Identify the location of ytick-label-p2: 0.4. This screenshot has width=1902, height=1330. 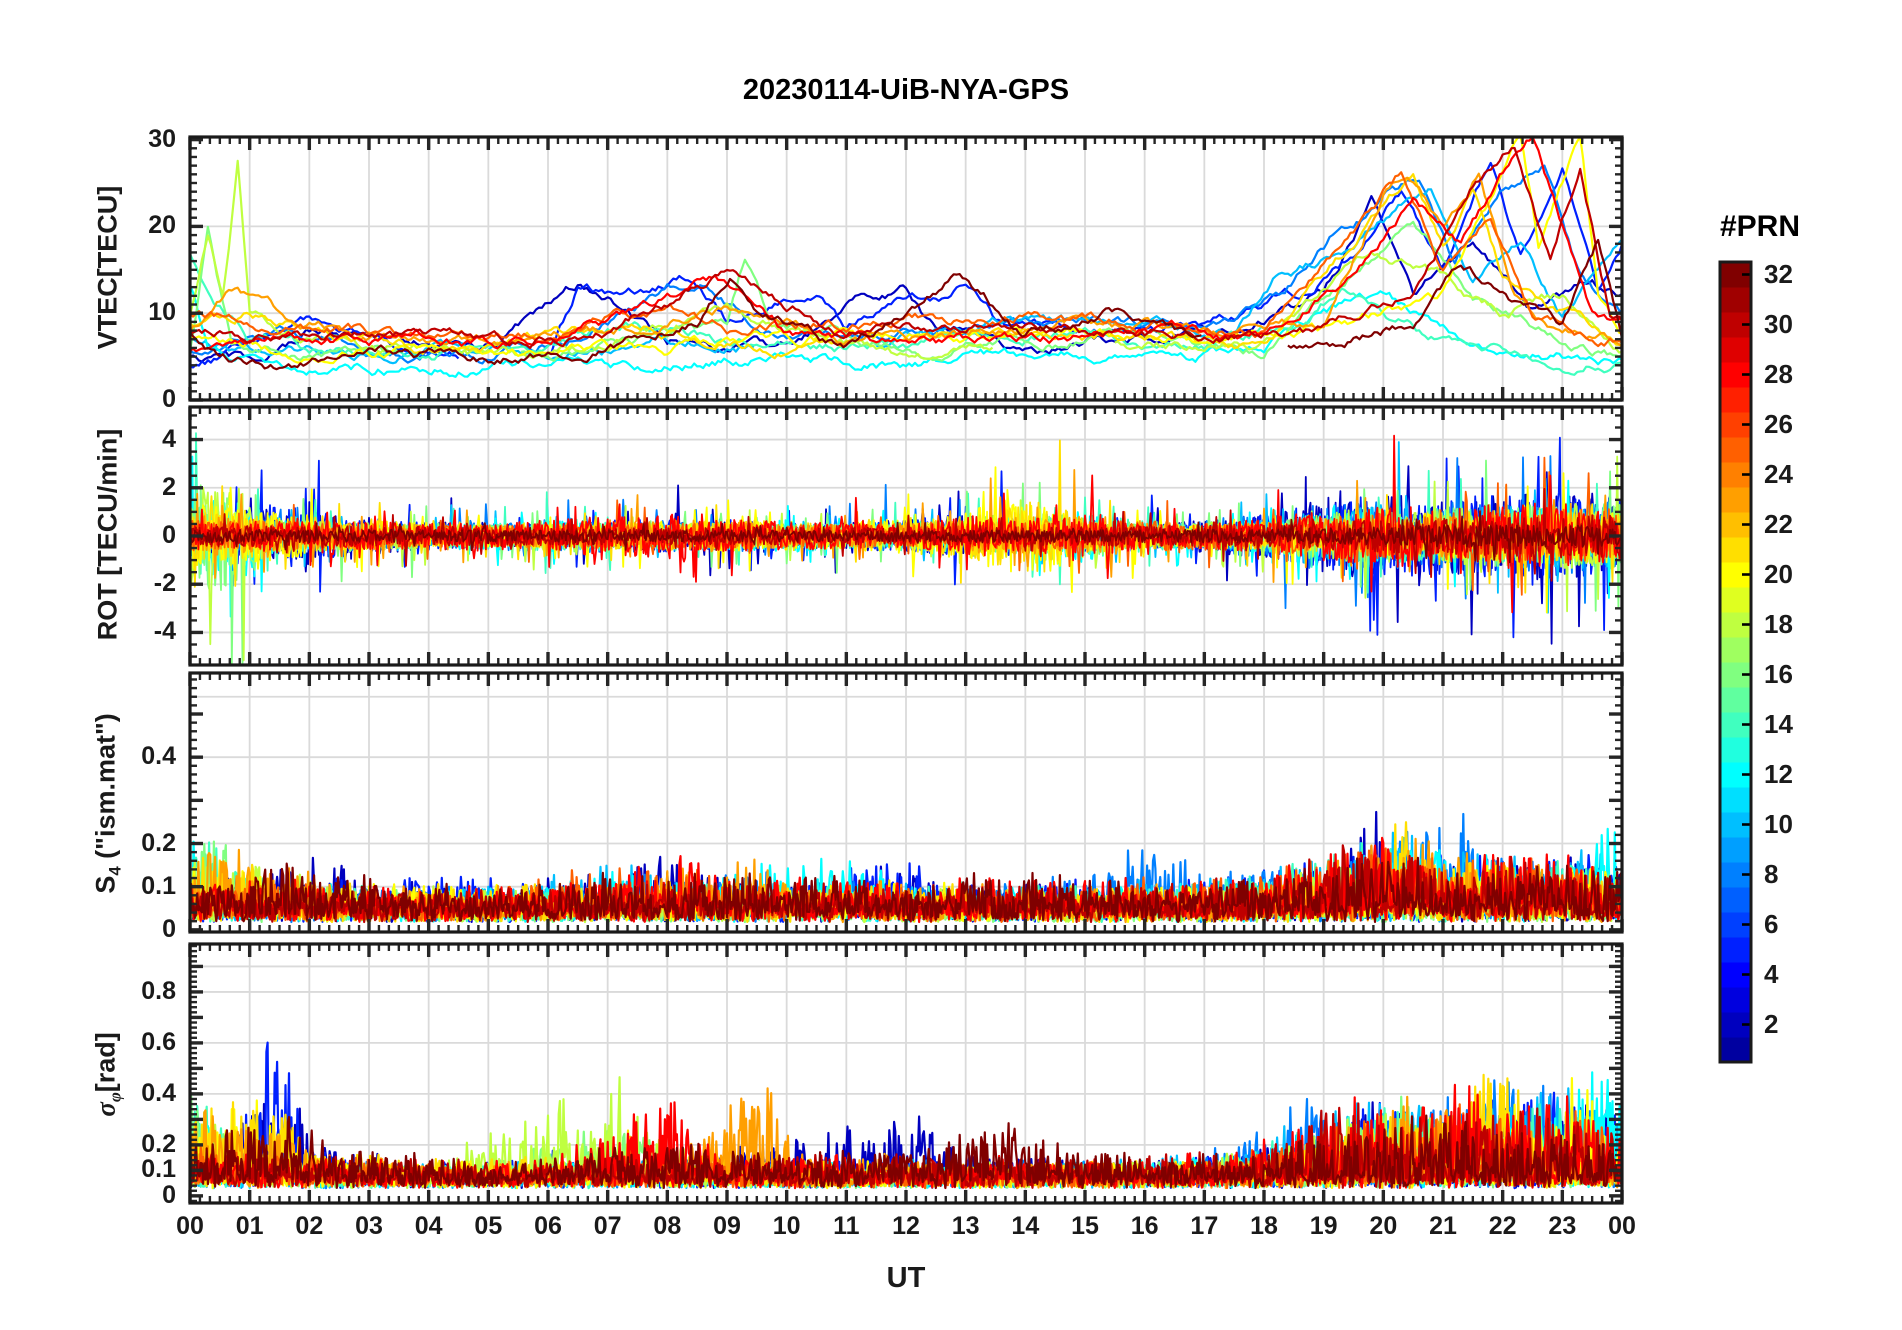
(158, 756).